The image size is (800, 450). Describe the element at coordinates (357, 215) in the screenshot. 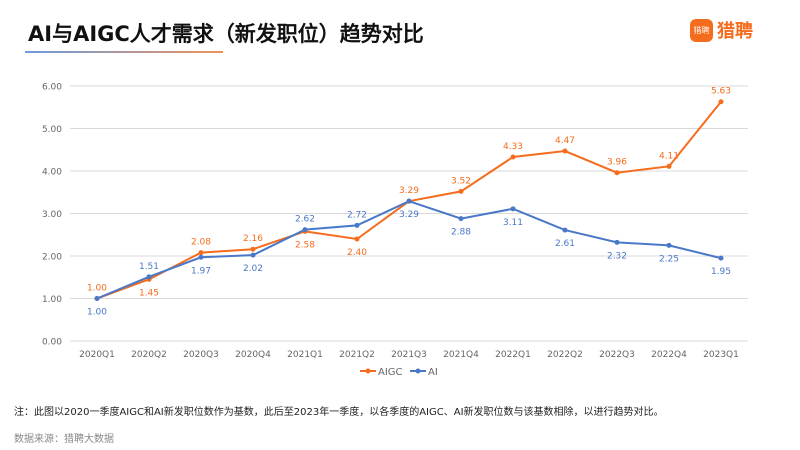

I see `data-label: 2.72` at that location.